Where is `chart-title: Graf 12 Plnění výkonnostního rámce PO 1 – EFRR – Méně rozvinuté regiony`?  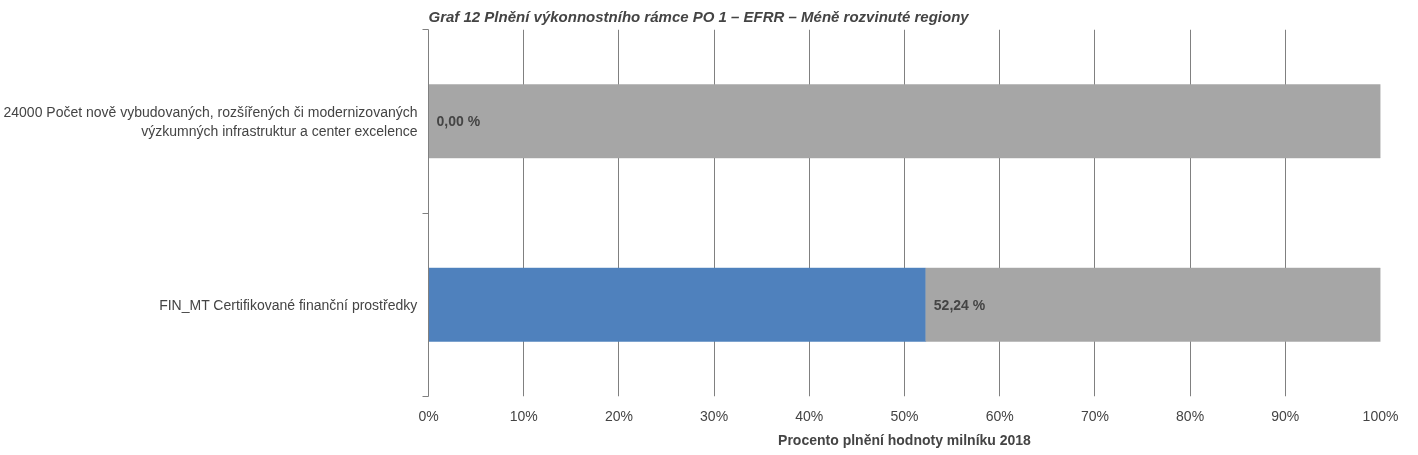
chart-title: Graf 12 Plnění výkonnostního rámce PO 1 – EFRR – Méně rozvinuté regiony is located at coordinates (699, 16).